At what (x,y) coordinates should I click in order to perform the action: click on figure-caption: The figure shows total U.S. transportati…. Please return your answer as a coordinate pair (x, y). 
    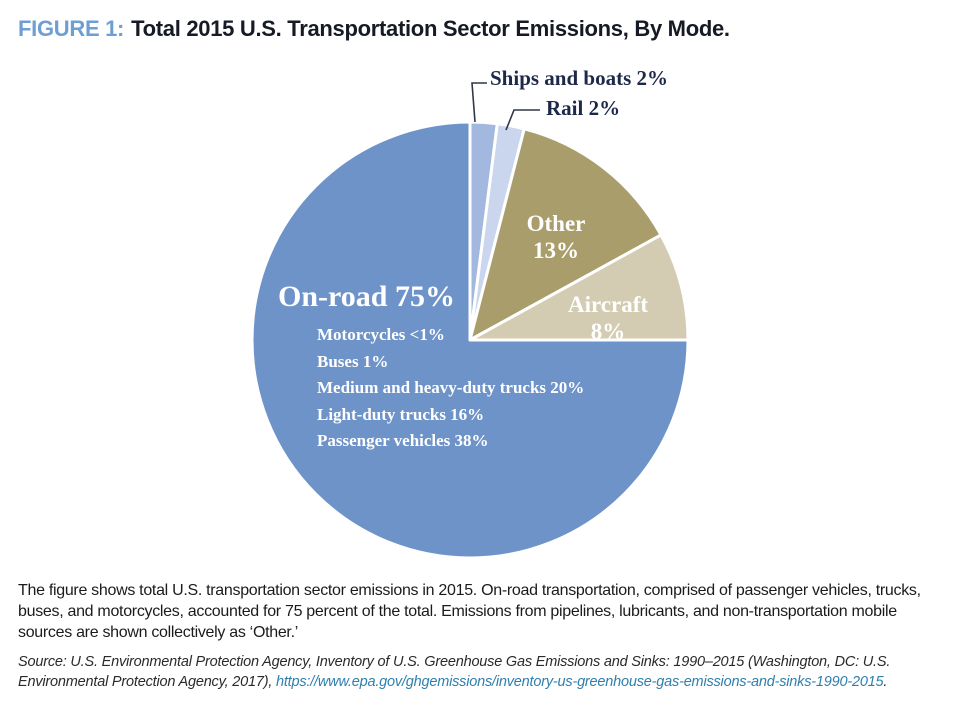
    Looking at the image, I should click on (469, 611).